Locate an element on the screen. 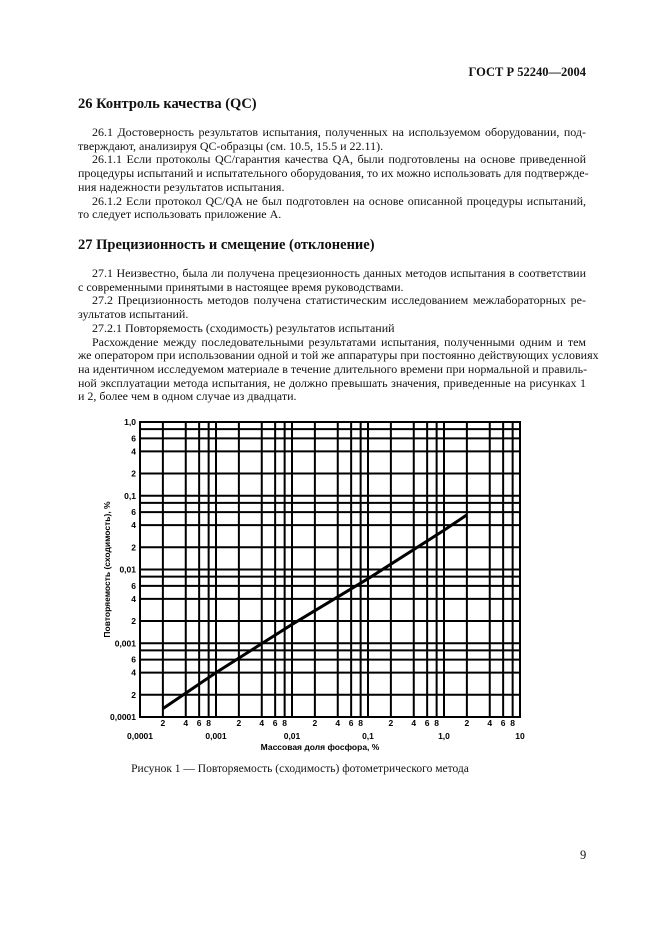  page-number: 9 is located at coordinates (583, 855).